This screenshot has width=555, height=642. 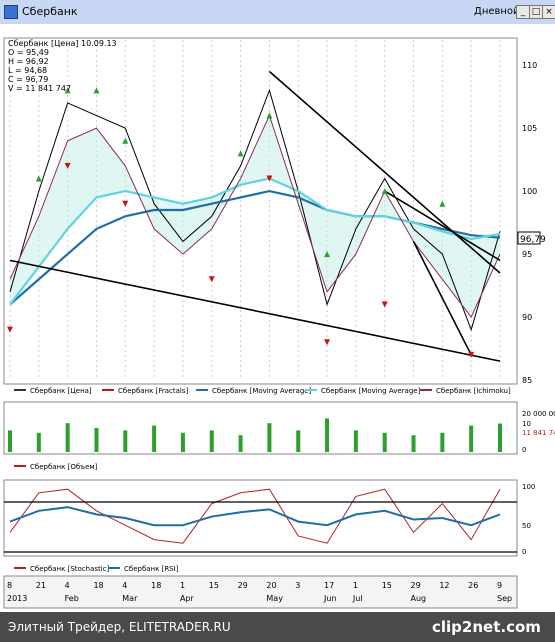 What do you see at coordinates (529, 238) in the screenshot?
I see `last-price-box` at bounding box center [529, 238].